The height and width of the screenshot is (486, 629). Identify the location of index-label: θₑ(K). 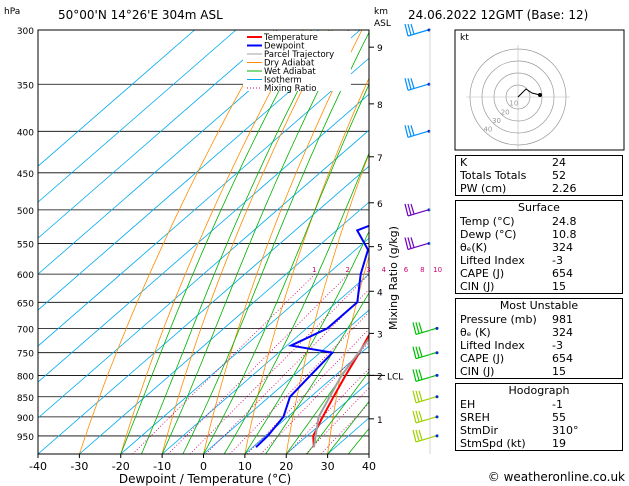
(474, 247).